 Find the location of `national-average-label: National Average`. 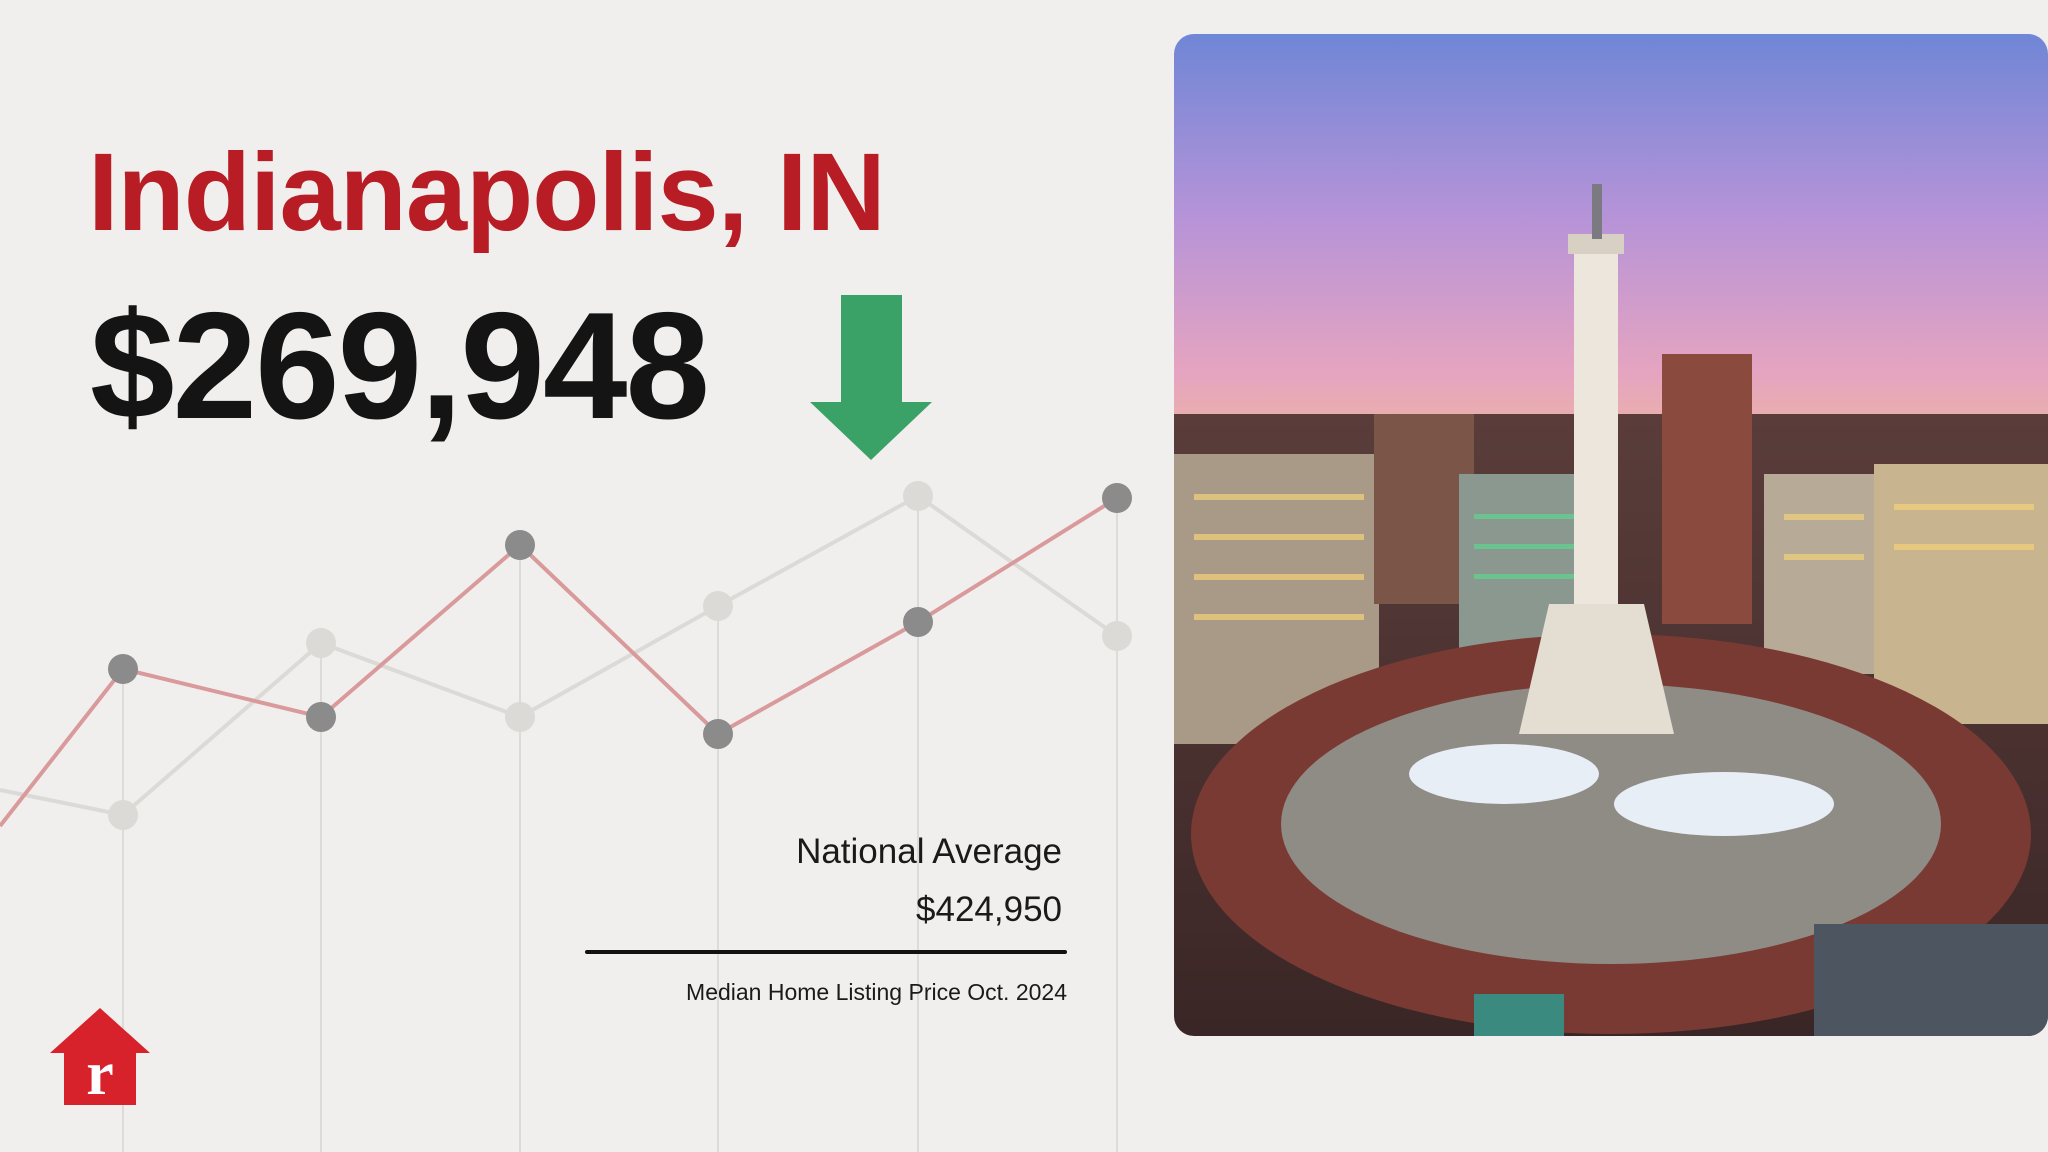

national-average-label: National Average is located at coordinates (929, 851).